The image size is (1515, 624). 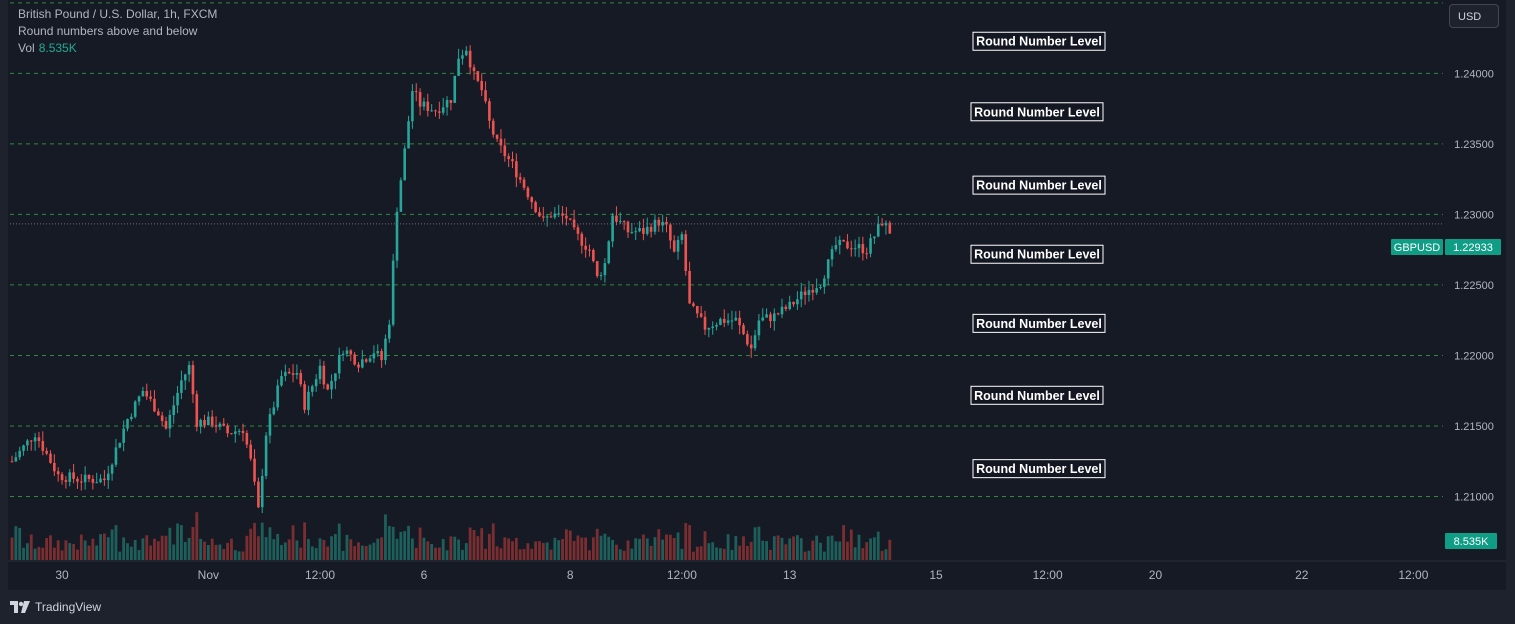 I want to click on tradingview-logo: TradingView, so click(x=55, y=607).